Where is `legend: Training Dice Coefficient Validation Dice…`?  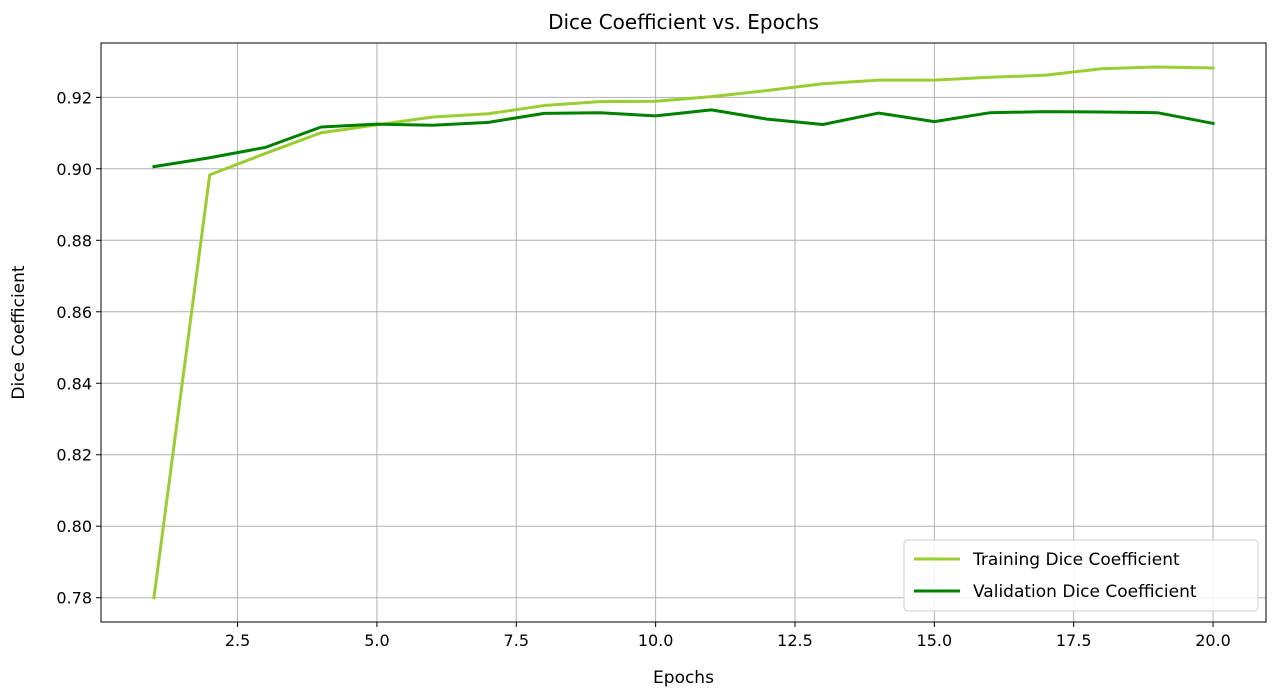
legend: Training Dice Coefficient Validation Dice… is located at coordinates (1081, 575).